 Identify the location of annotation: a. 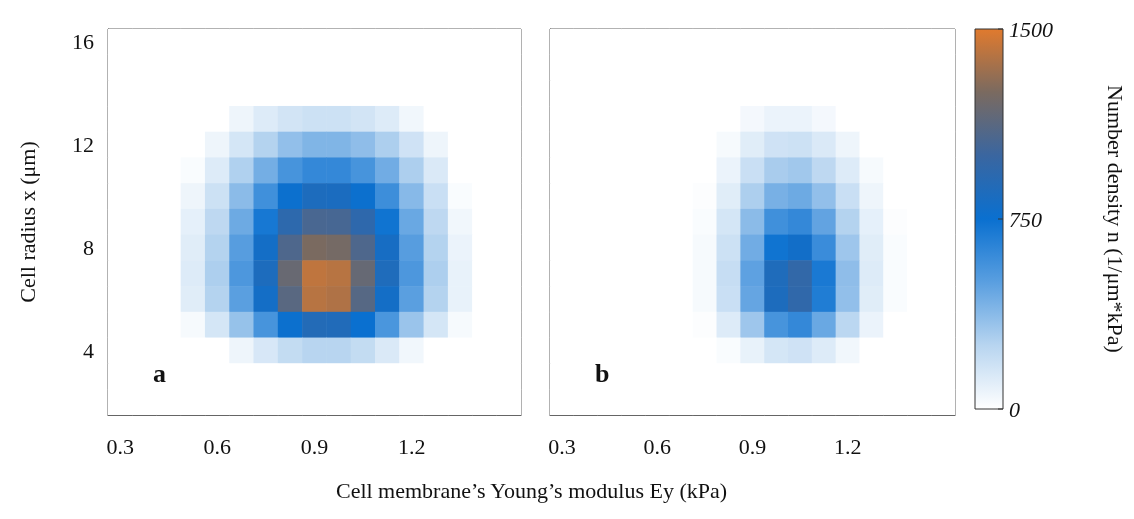
(159, 373).